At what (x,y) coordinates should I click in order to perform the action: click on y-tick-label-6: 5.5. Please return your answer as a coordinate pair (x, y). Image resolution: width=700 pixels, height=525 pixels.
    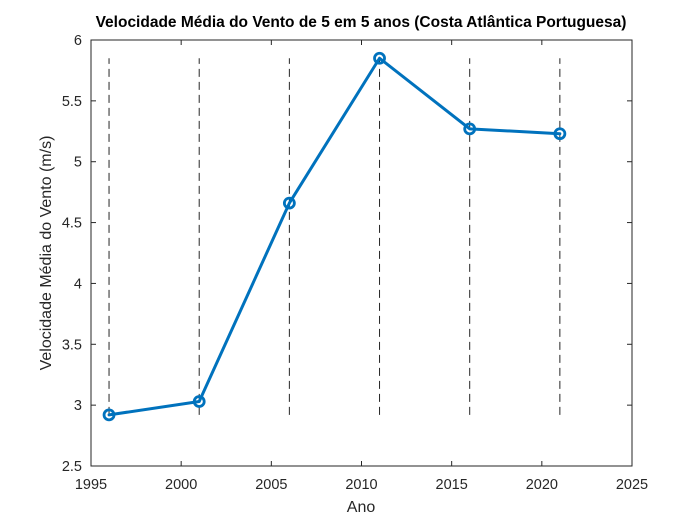
    Looking at the image, I should click on (72, 102).